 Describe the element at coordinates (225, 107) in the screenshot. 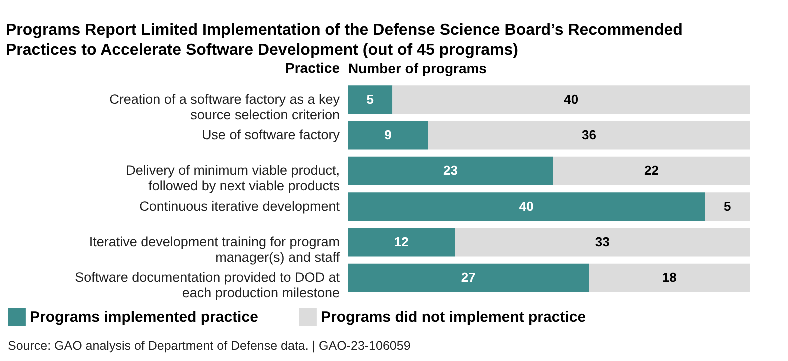

I see `y-tick-label: Creation of a software factory as a key source selection criterion` at that location.